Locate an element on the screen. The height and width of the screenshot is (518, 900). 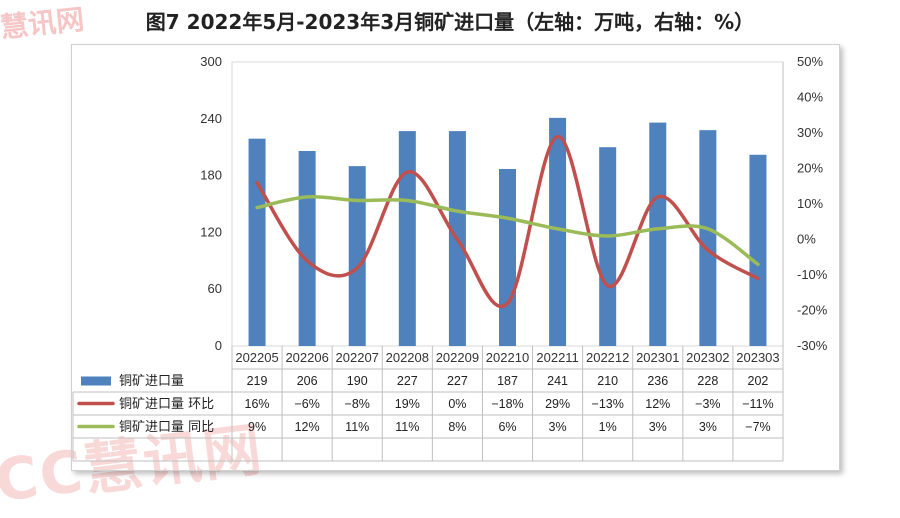
table-cell-value: 228 is located at coordinates (707, 381).